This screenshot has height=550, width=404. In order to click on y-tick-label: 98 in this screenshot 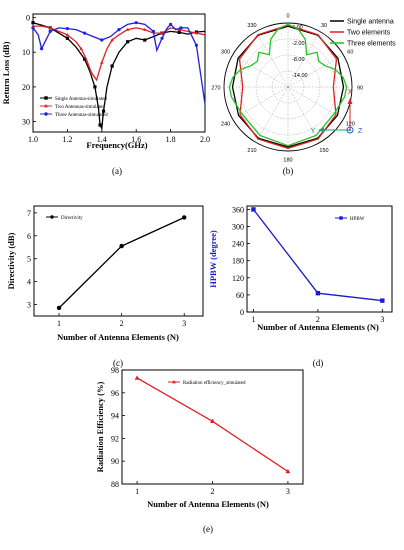, I will do `click(115, 370)`.